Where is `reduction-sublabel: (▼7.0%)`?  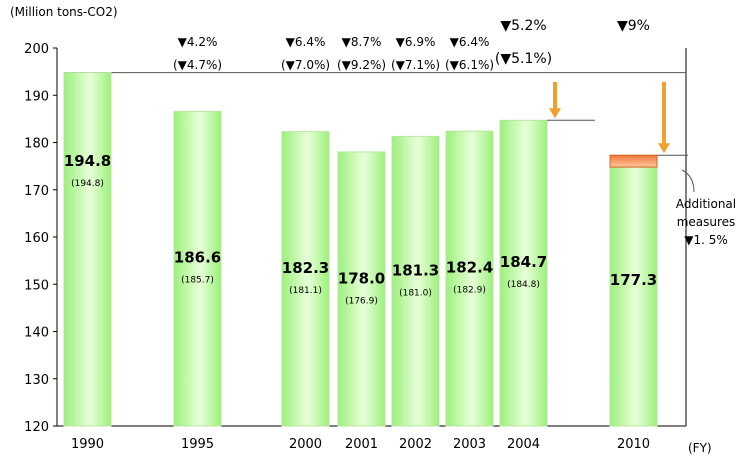
reduction-sublabel: (▼7.0%) is located at coordinates (305, 65).